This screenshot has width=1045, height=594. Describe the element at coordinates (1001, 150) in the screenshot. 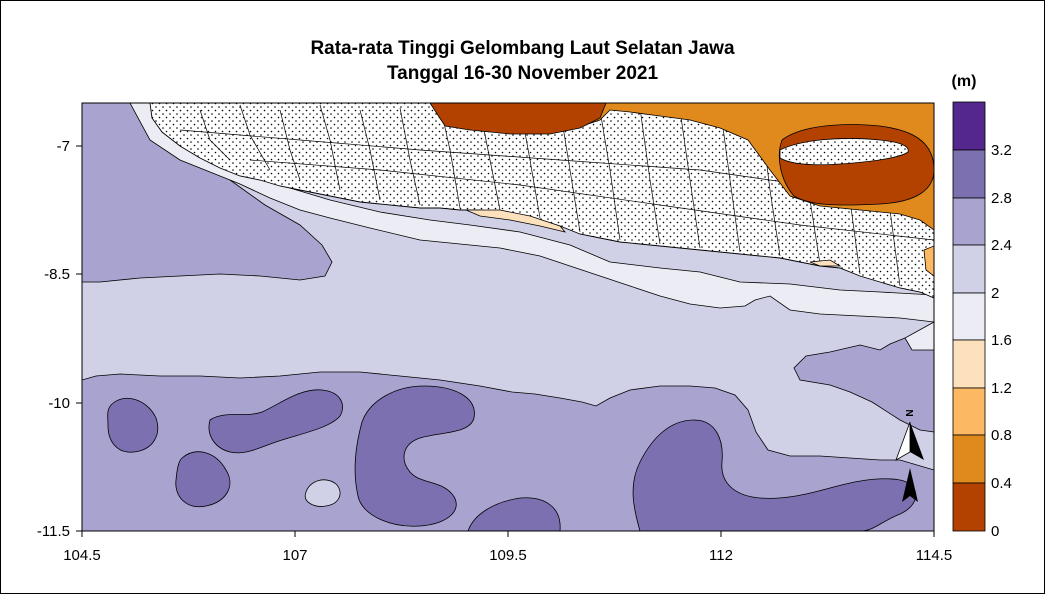

I see `legend-level: 3.2` at that location.